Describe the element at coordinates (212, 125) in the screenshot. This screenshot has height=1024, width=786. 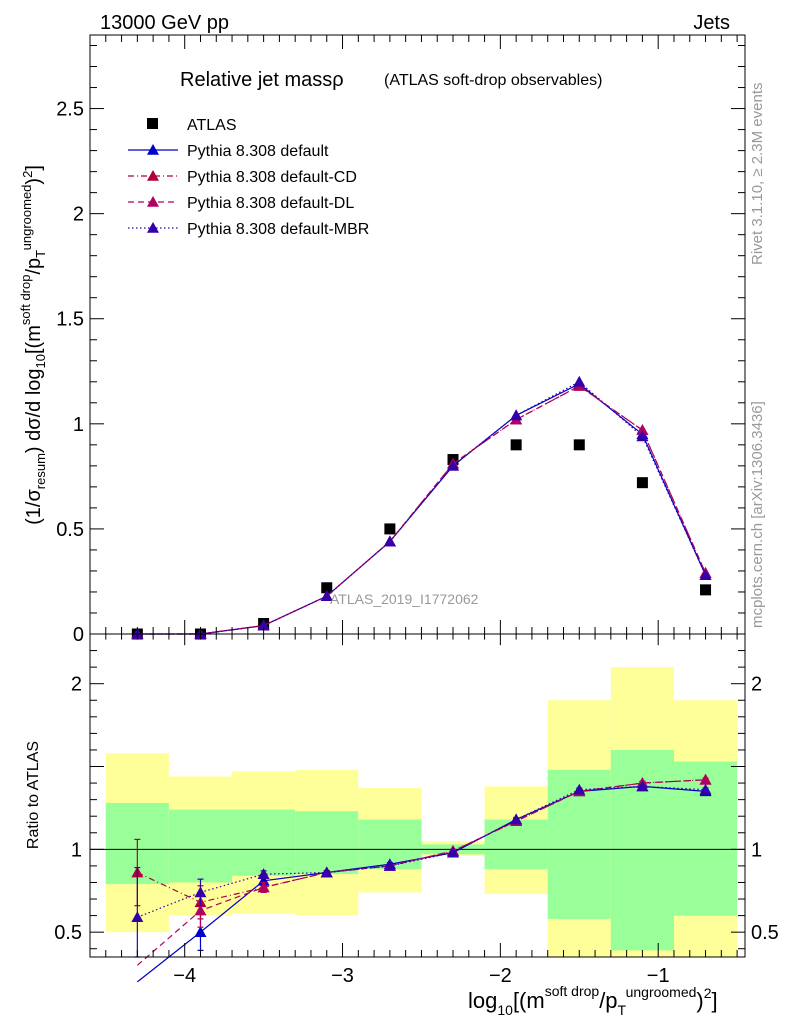
I see `legend-label: ATLAS` at that location.